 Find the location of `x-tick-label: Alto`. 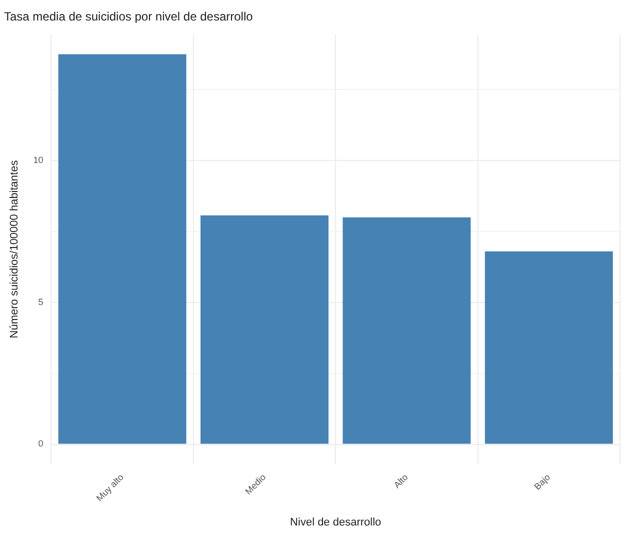

x-tick-label: Alto is located at coordinates (401, 481).